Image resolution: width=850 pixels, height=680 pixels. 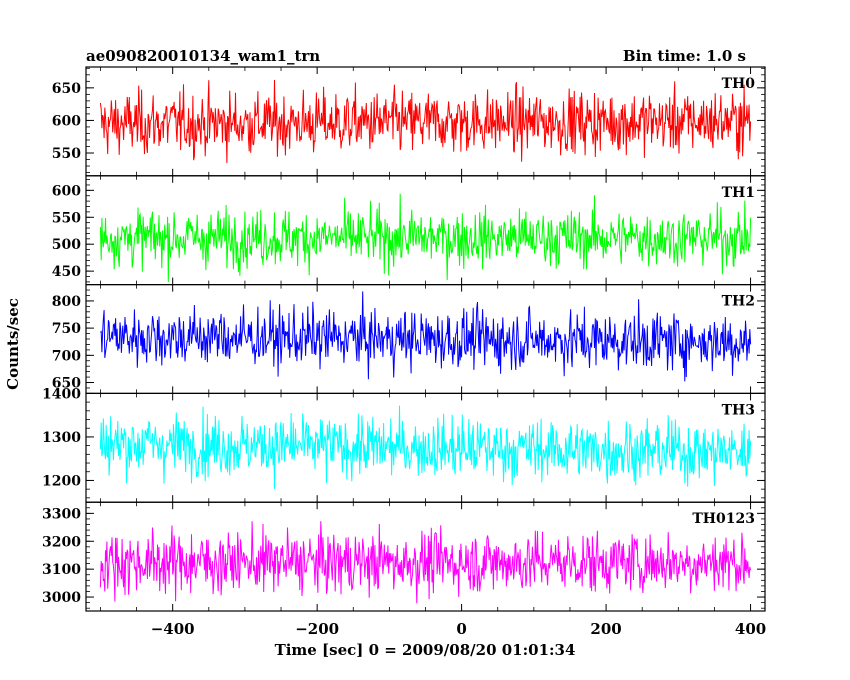 What do you see at coordinates (66, 329) in the screenshot?
I see `y-tick-label: 750` at bounding box center [66, 329].